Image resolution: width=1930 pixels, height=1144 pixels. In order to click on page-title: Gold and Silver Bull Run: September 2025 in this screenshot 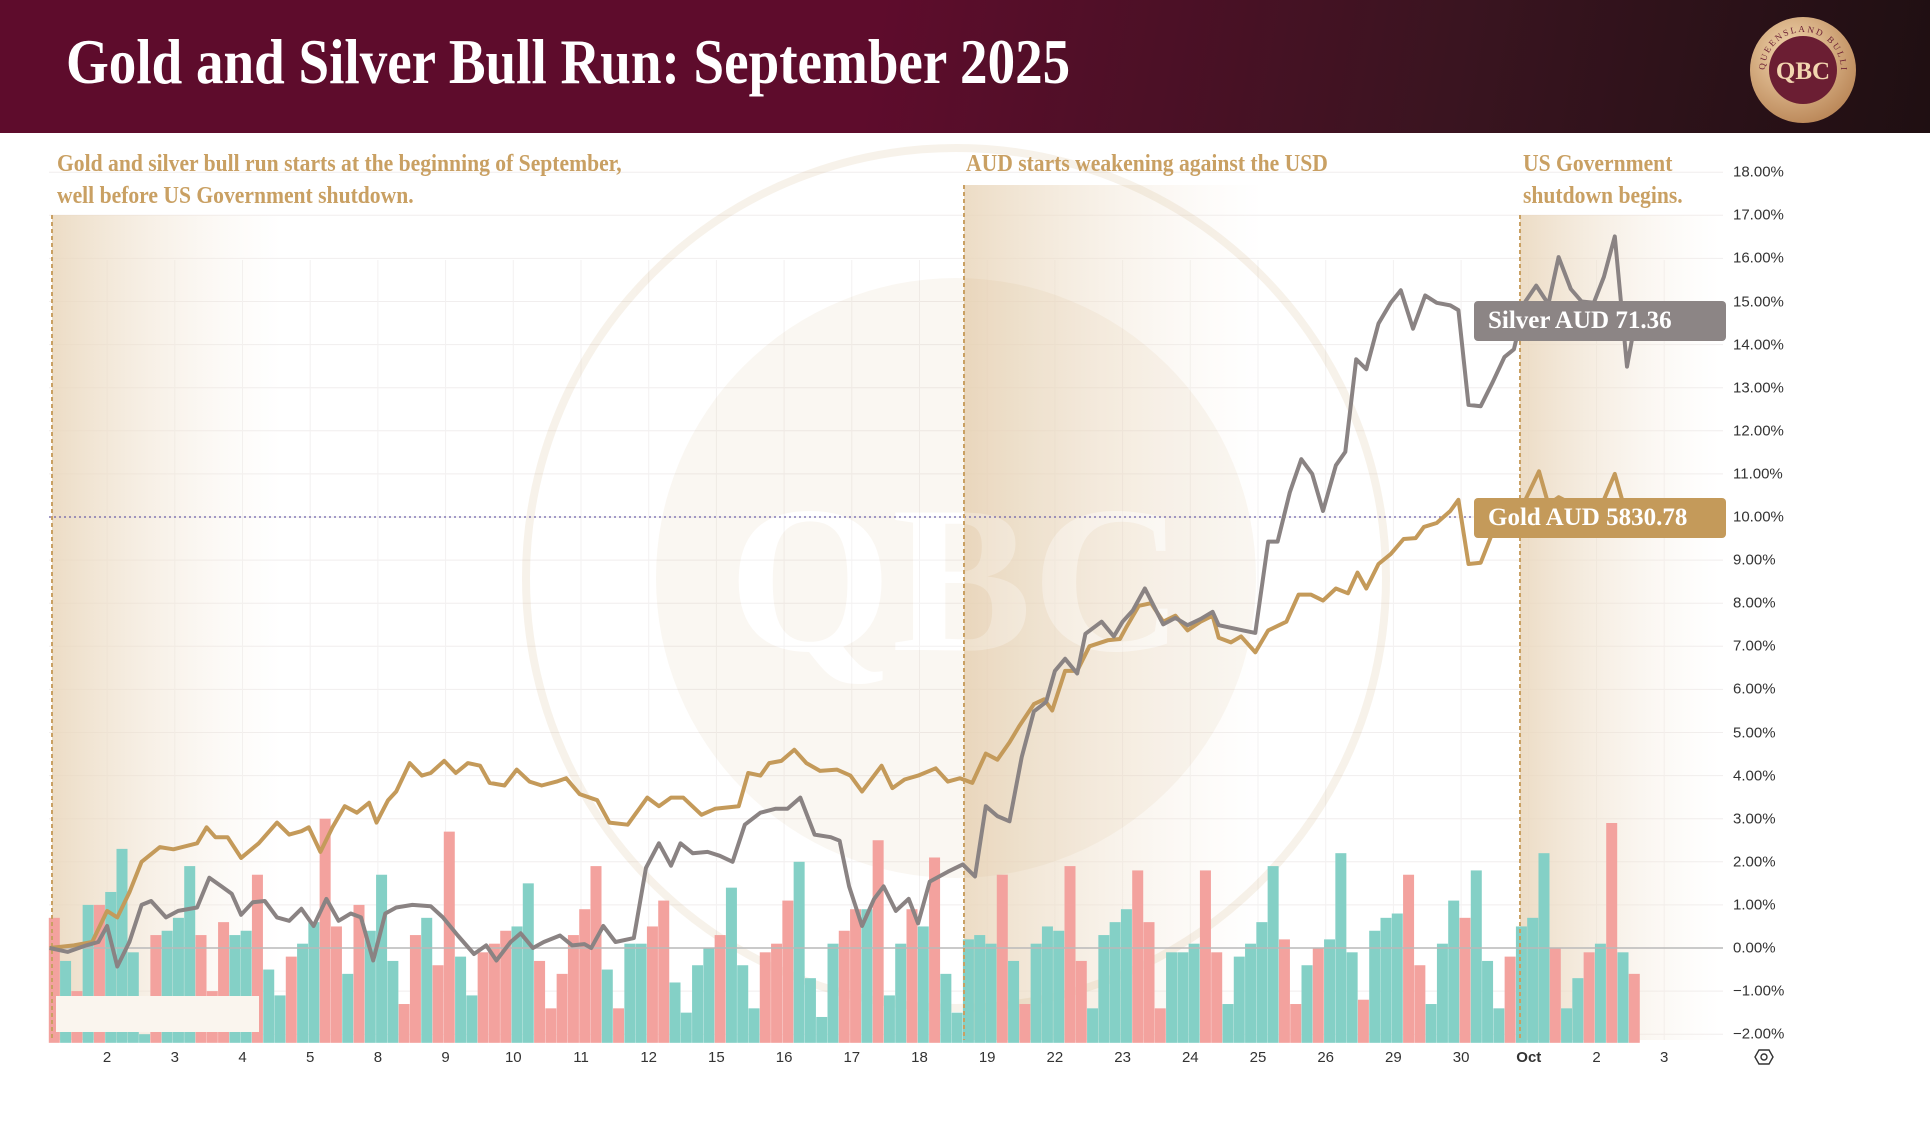, I will do `click(568, 61)`.